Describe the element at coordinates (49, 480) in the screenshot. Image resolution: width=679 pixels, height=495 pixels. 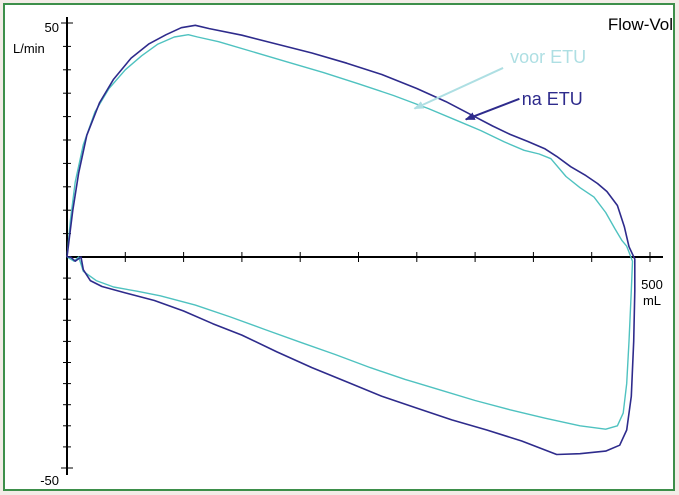
I see `y-tick-label-min: -50` at that location.